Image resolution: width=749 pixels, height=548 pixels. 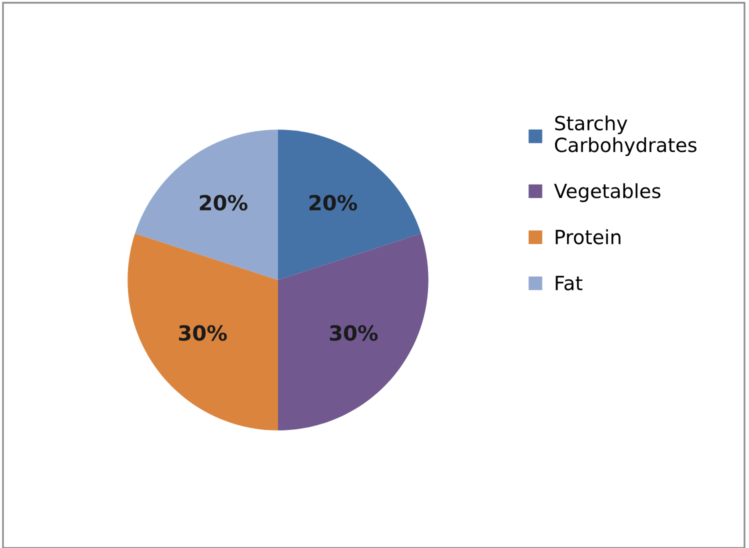 I want to click on legend-label: Fat, so click(x=569, y=283).